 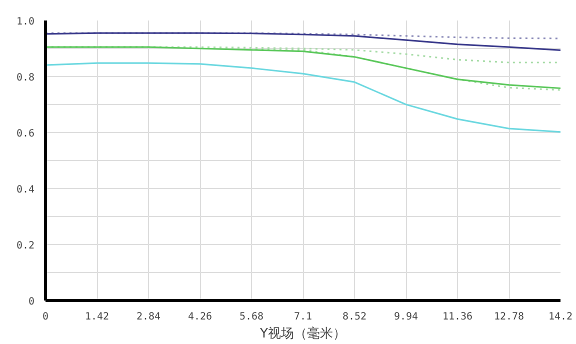 What do you see at coordinates (251, 317) in the screenshot?
I see `x-tick-label: 5.68` at bounding box center [251, 317].